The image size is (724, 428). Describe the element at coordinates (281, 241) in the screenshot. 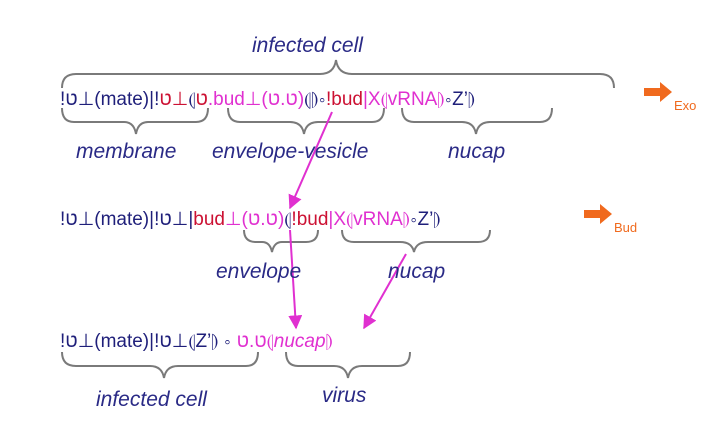

I see `brace-envelope` at that location.